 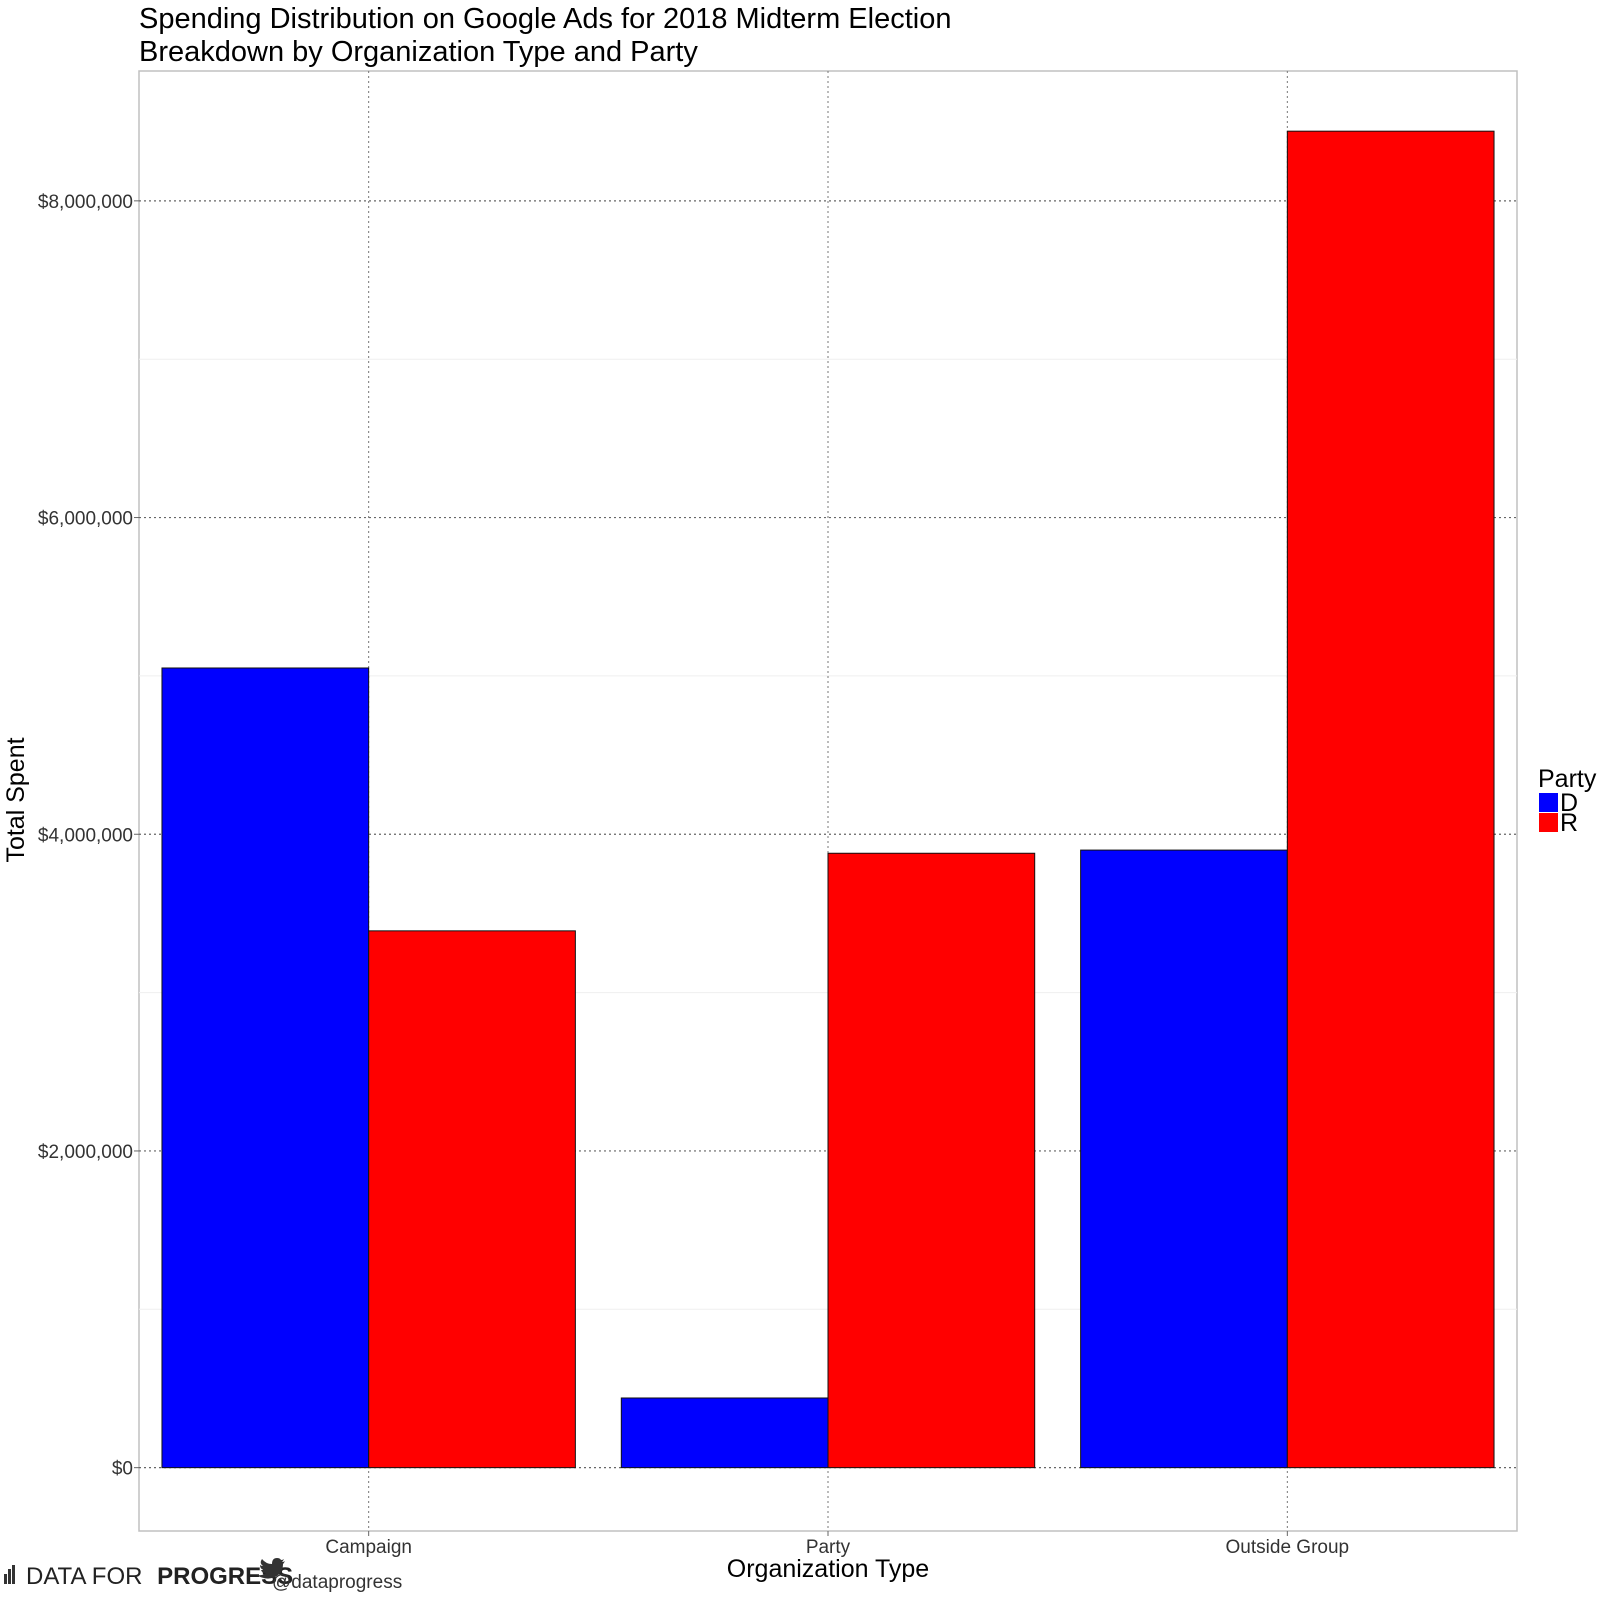 What do you see at coordinates (122, 1469) in the screenshot?
I see `y-tick-label: $0` at bounding box center [122, 1469].